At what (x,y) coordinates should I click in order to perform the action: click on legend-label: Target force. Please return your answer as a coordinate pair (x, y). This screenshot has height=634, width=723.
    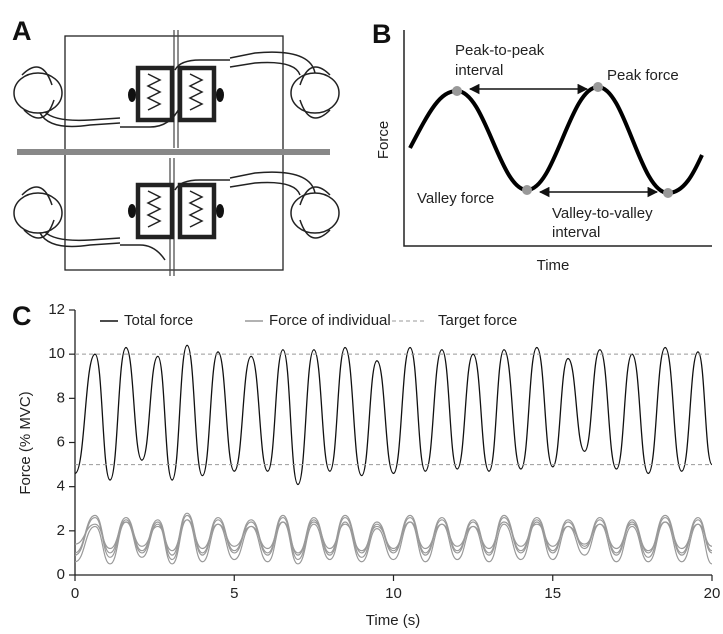
    Looking at the image, I should click on (477, 320).